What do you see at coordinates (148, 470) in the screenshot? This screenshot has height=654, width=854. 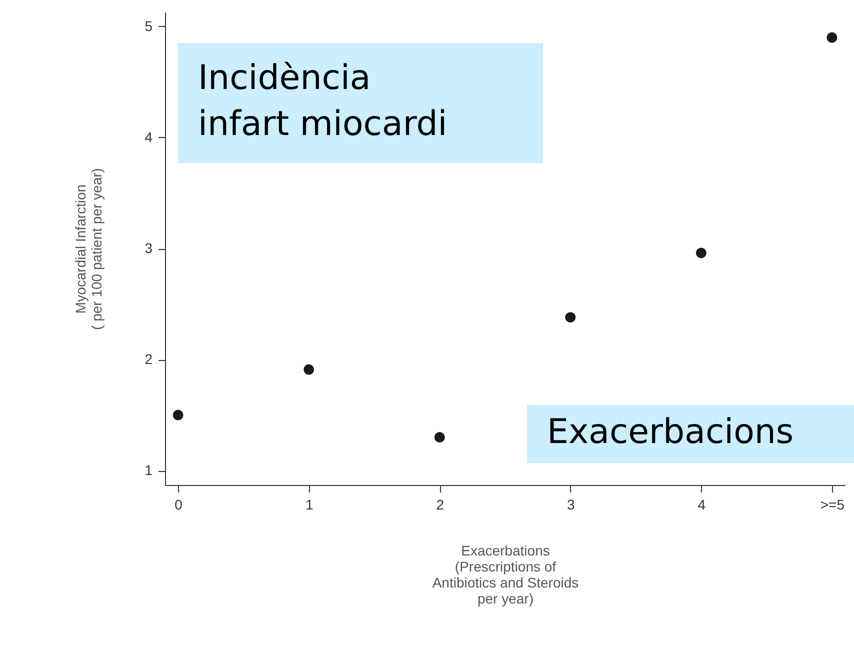 I see `y-tick-label: 1` at bounding box center [148, 470].